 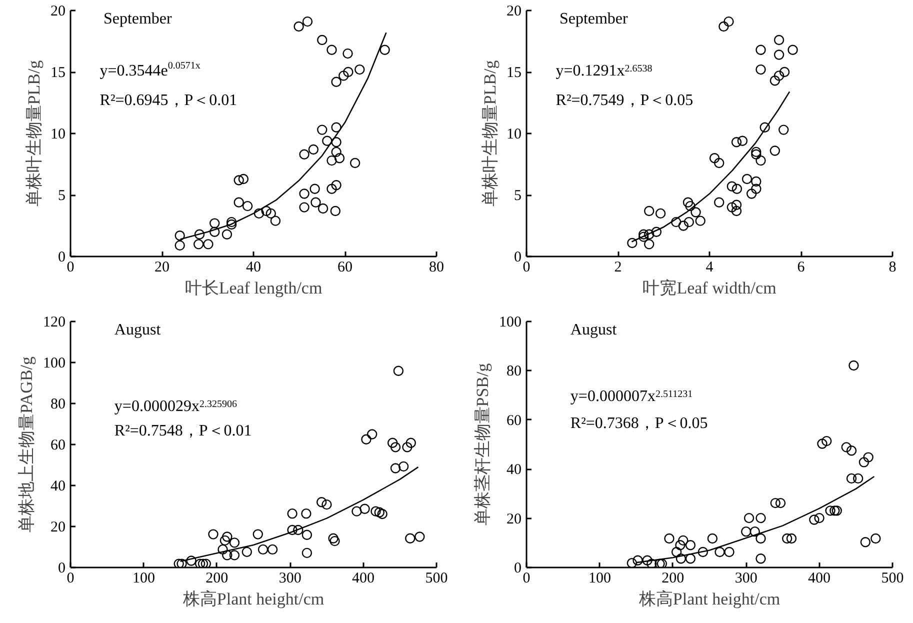 What do you see at coordinates (345, 268) in the screenshot?
I see `x-tick-label: 60` at bounding box center [345, 268].